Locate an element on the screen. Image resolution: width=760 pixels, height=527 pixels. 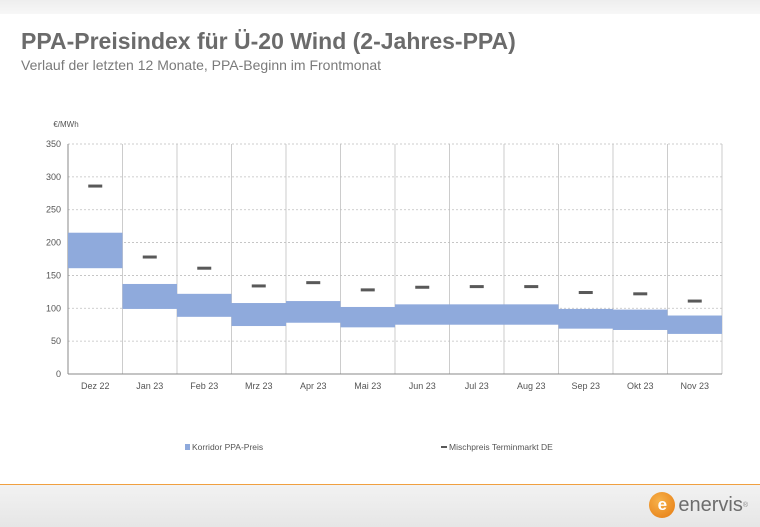
x-tick-label: Jan 23 is located at coordinates (149, 386).